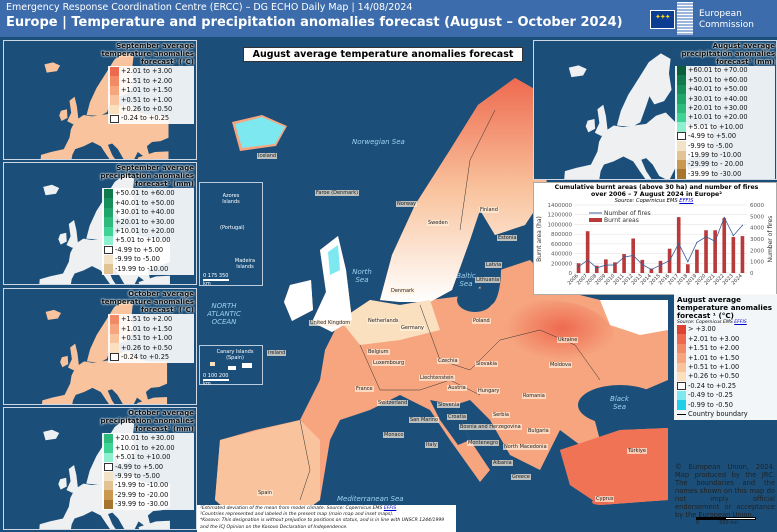  Describe the element at coordinates (561, 264) in the screenshot. I see `y-tick-label: 200000` at that location.